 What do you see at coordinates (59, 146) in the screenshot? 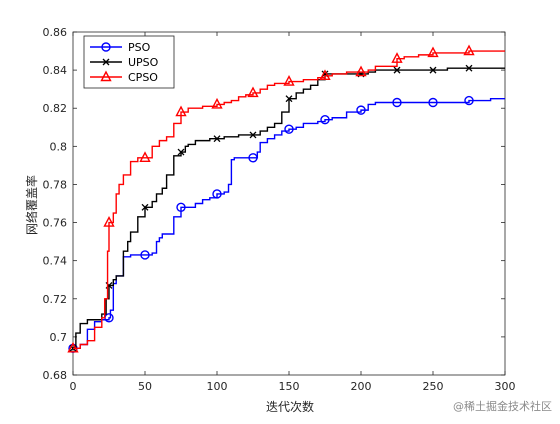
I see `y-tick-label: 0.8` at bounding box center [59, 146].